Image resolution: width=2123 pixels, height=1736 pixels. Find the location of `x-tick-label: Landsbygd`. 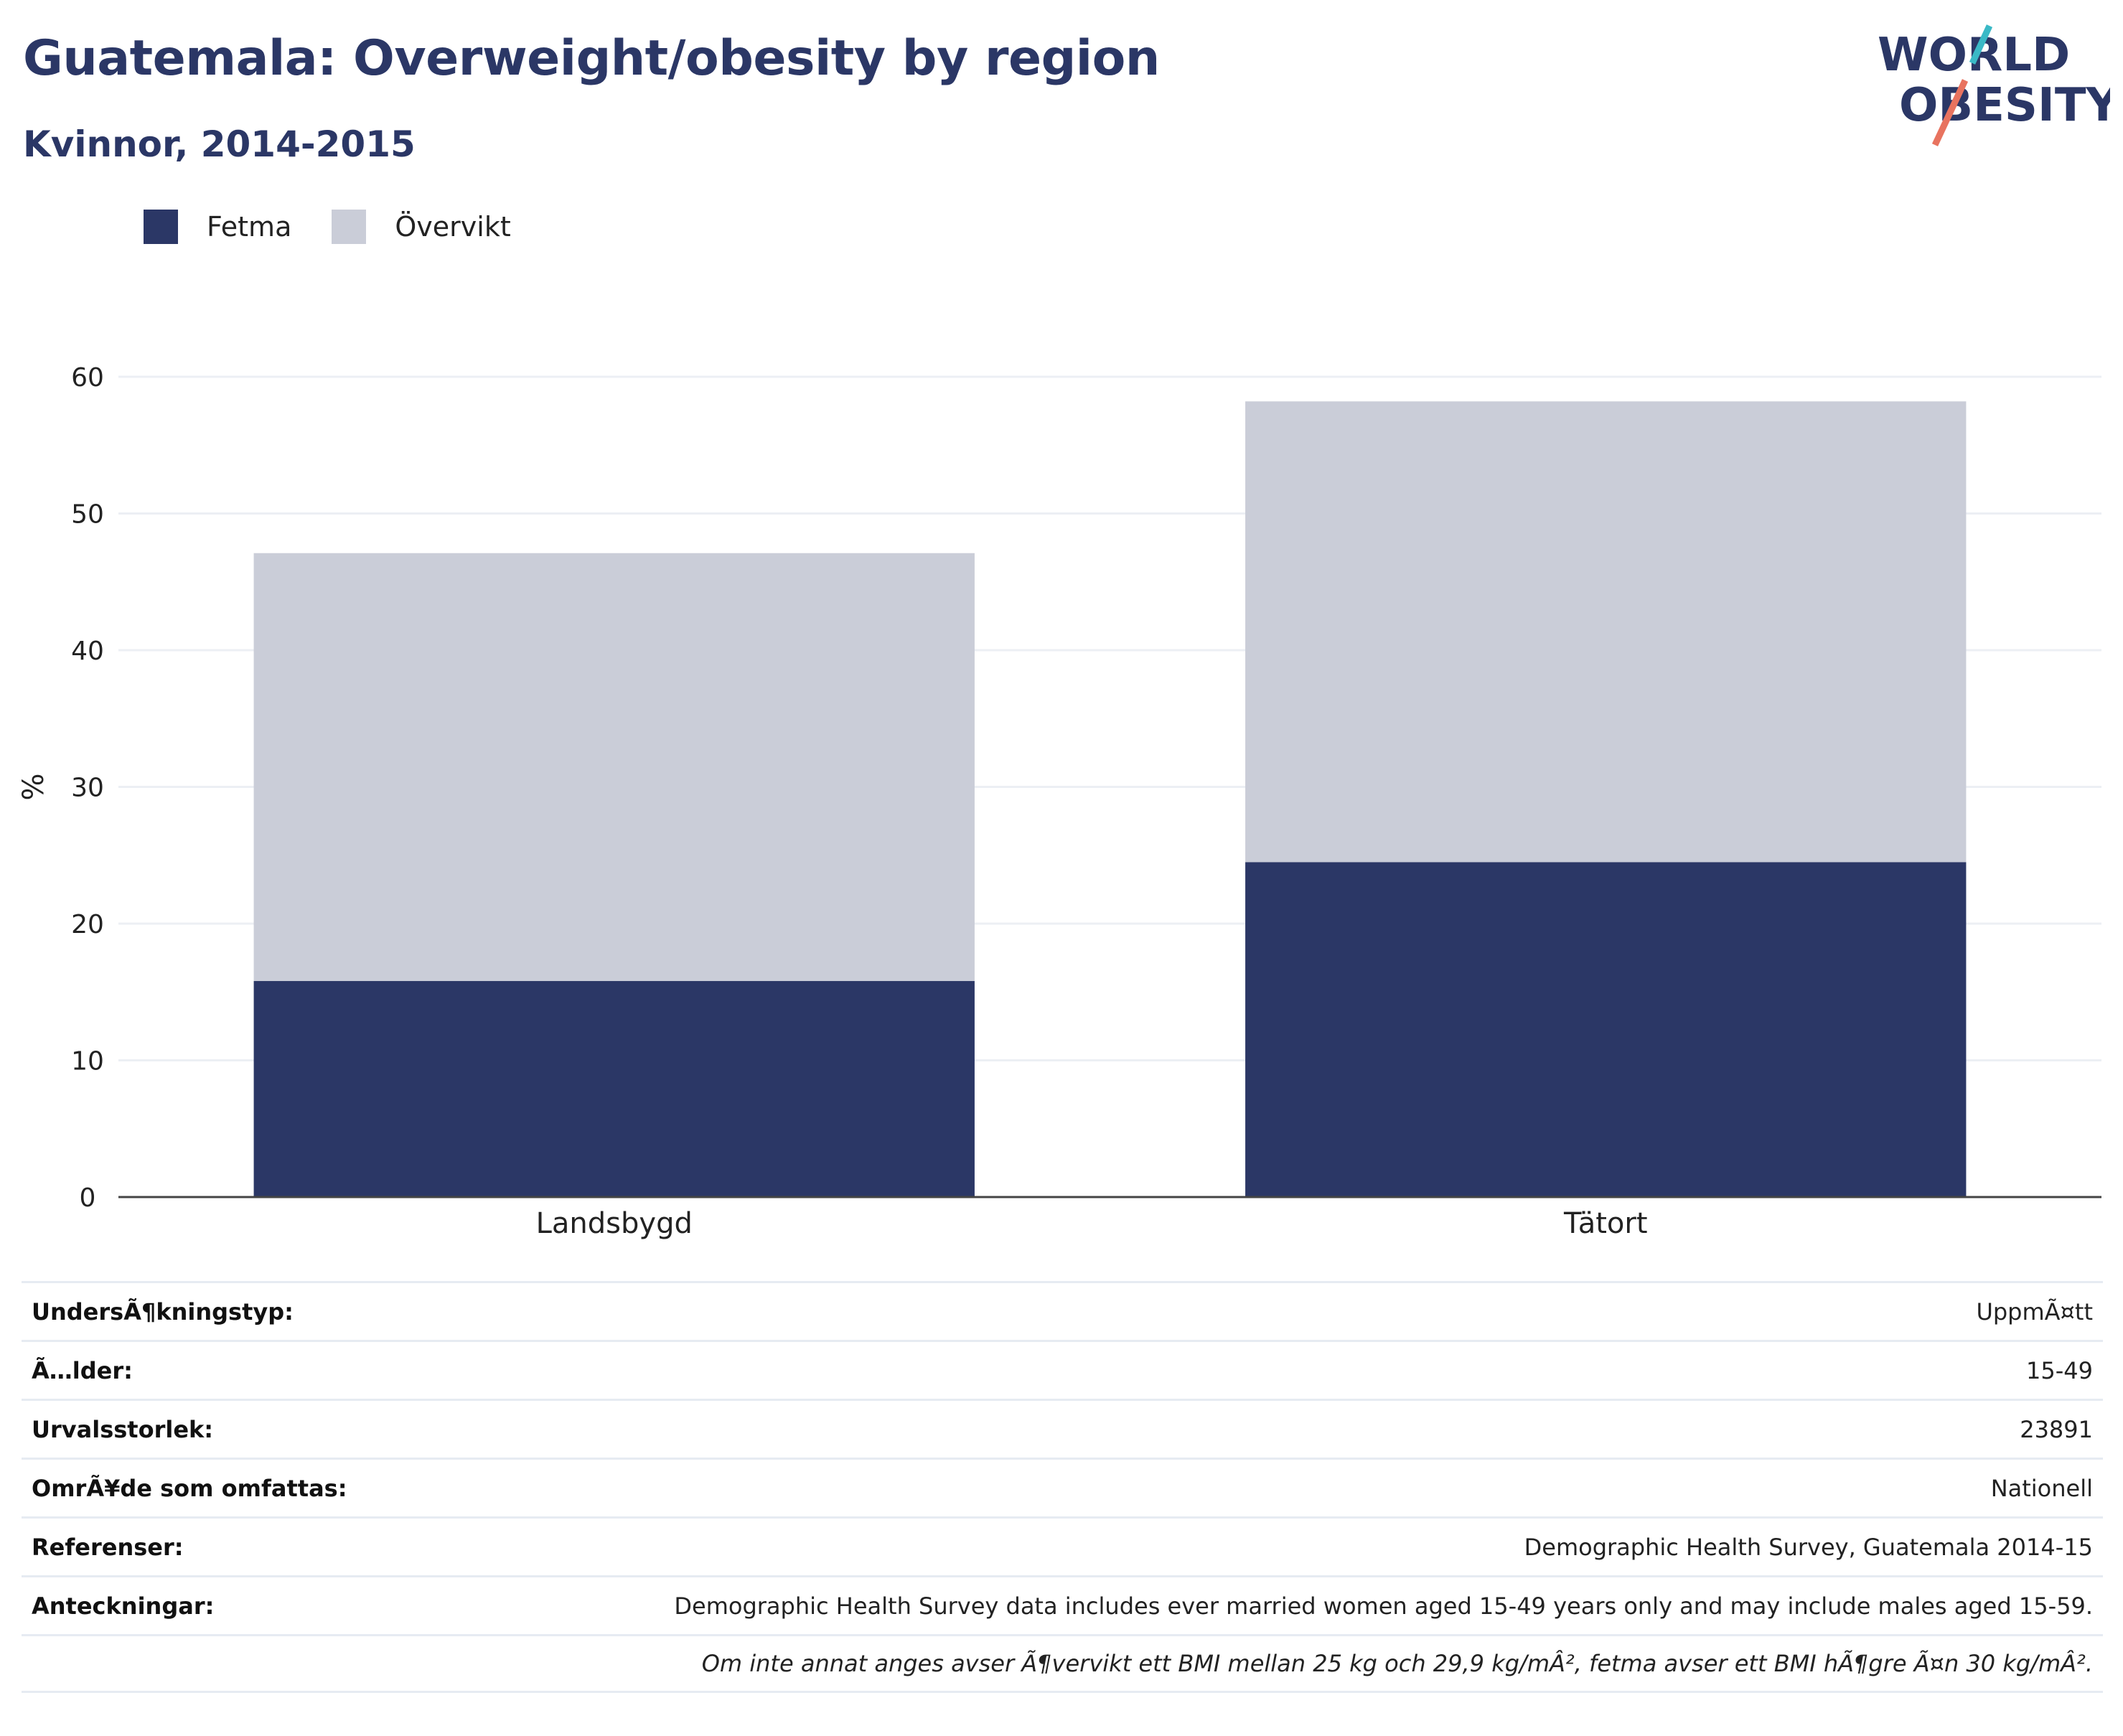

x-tick-label: Landsbygd is located at coordinates (614, 1223).